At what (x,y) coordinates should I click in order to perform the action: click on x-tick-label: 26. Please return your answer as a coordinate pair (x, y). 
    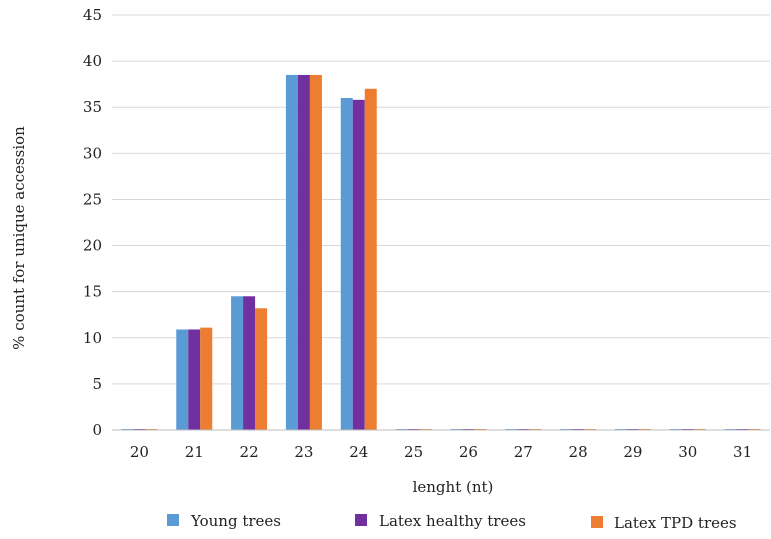
    Looking at the image, I should click on (468, 452).